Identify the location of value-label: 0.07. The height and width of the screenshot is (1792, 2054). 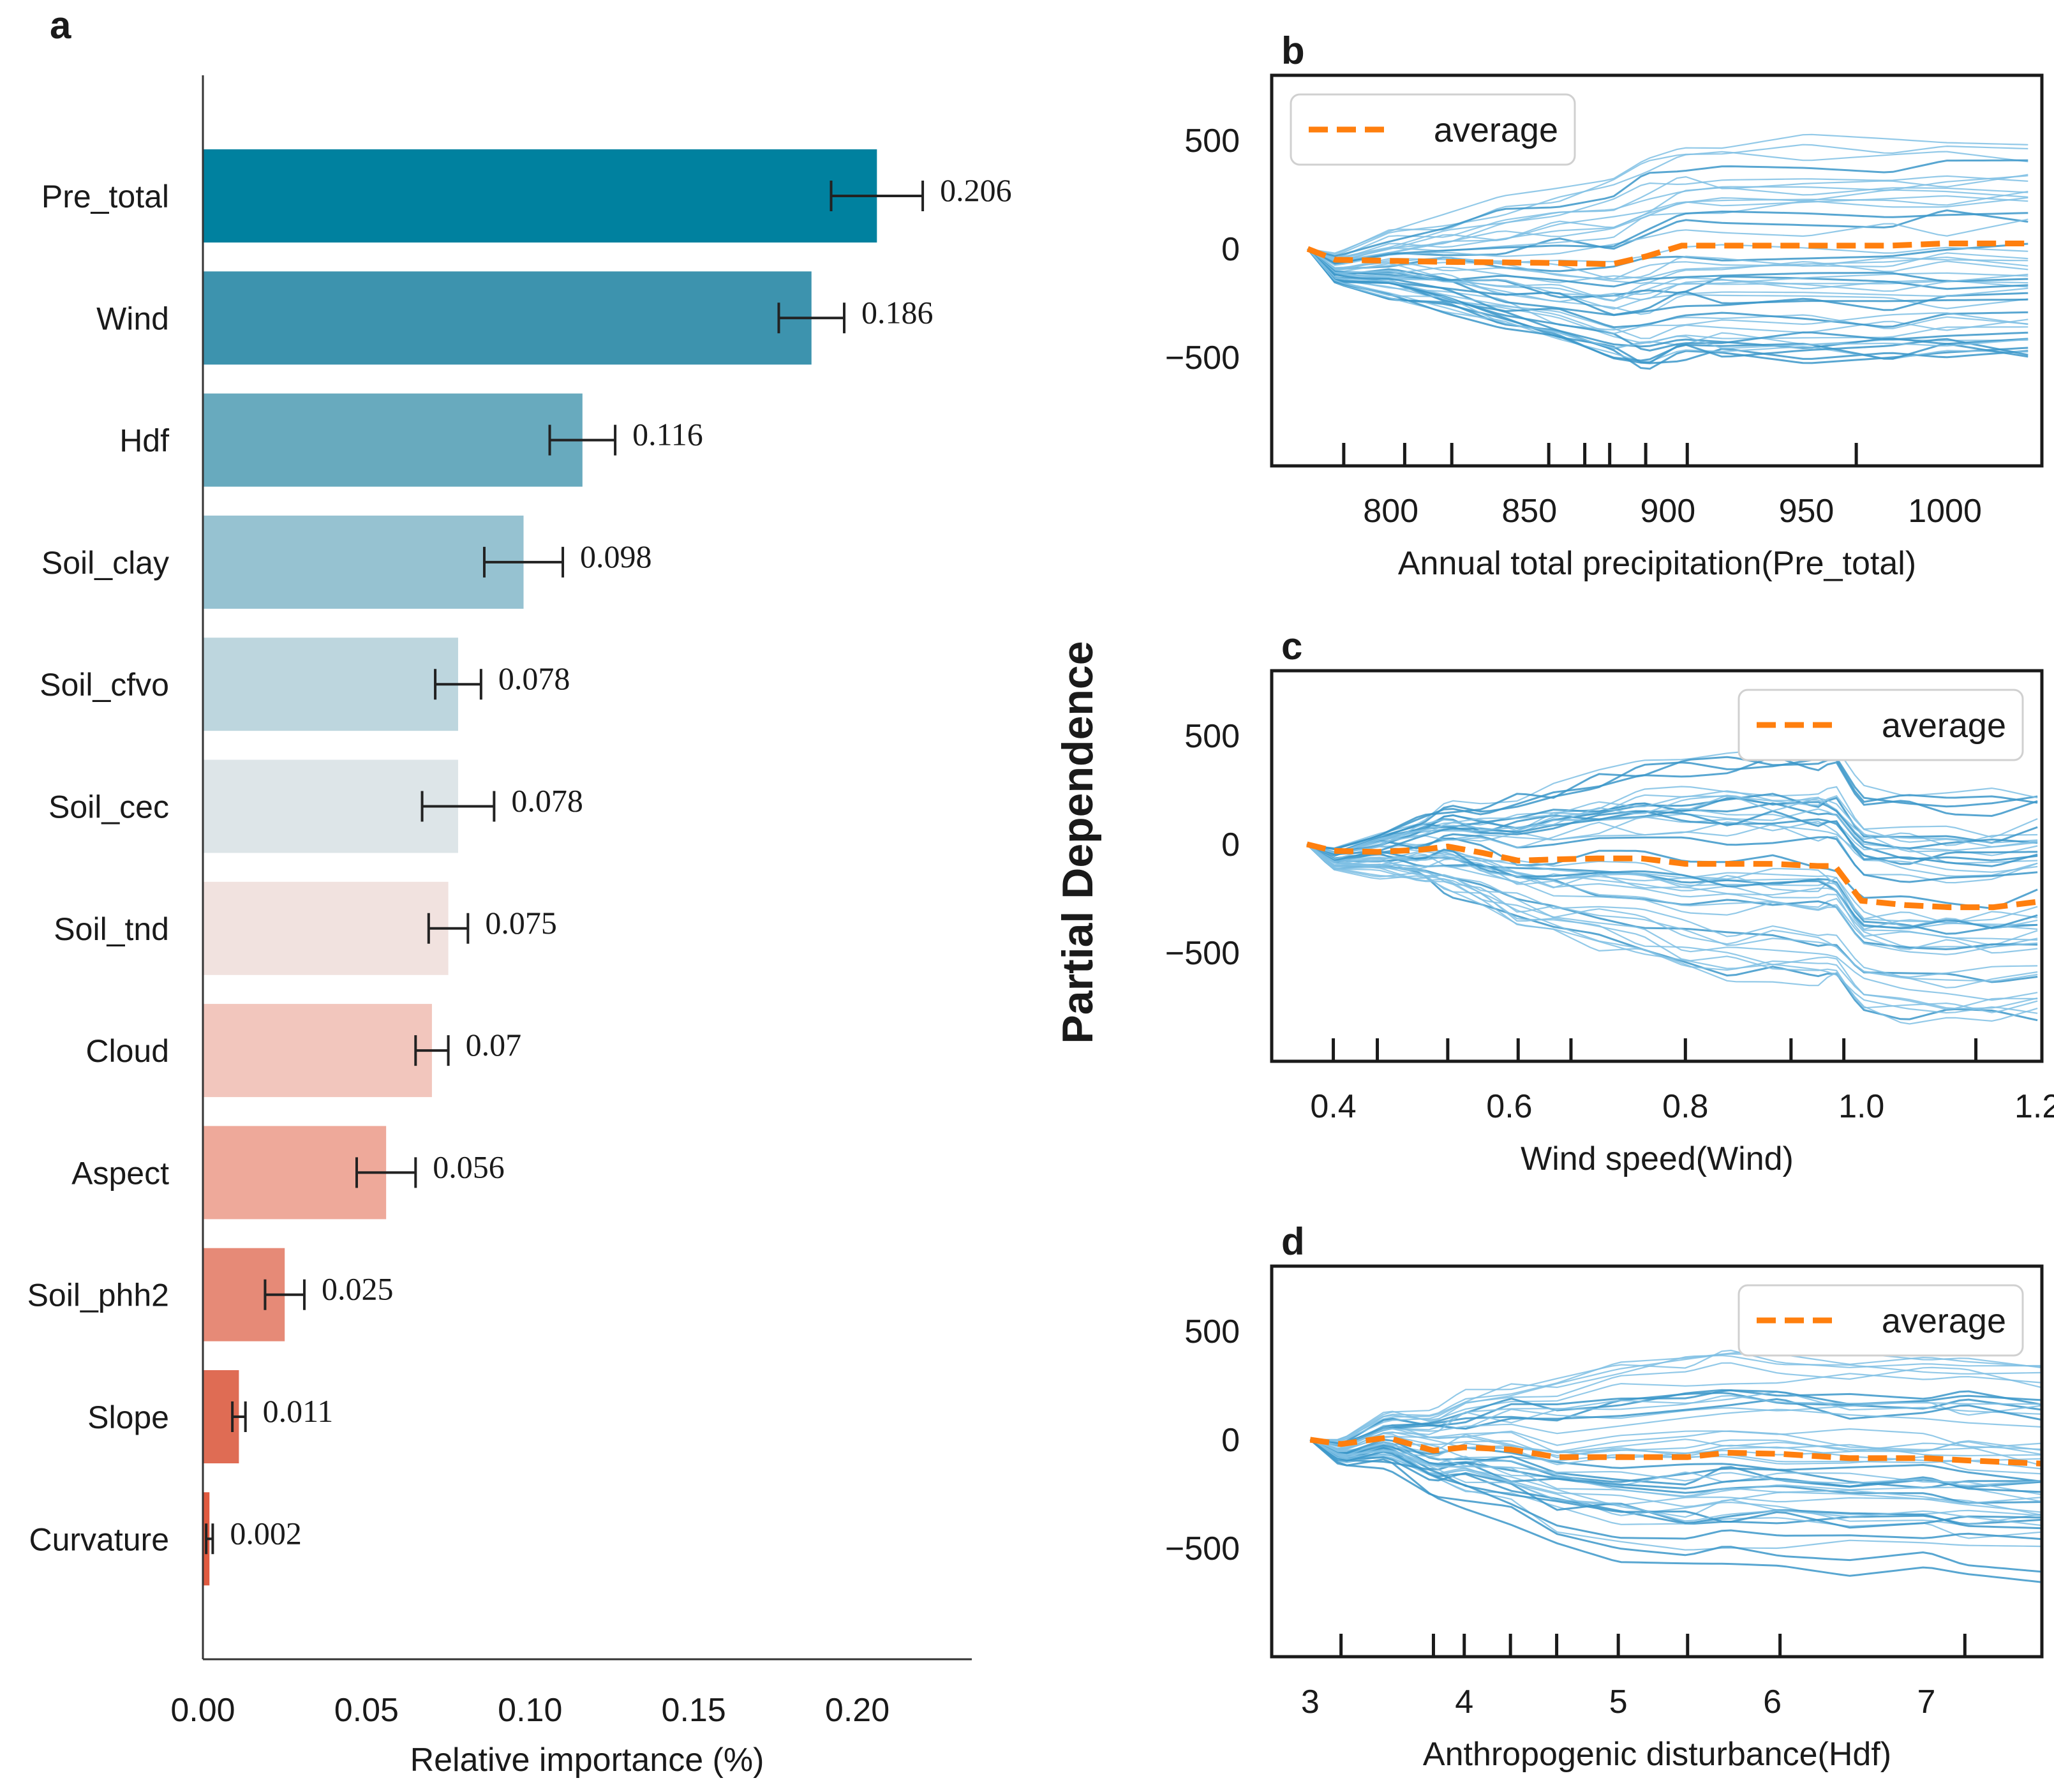
(494, 1045).